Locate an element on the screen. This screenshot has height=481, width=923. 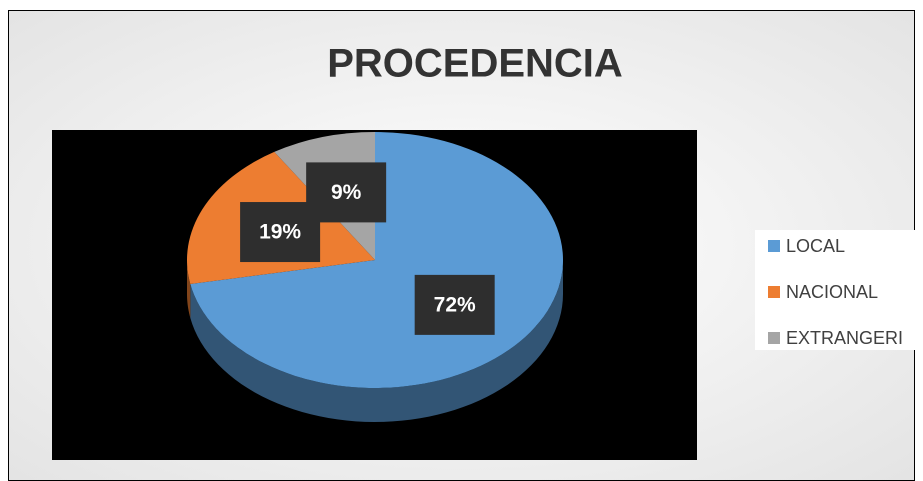
legend-label: LOCAL is located at coordinates (815, 246).